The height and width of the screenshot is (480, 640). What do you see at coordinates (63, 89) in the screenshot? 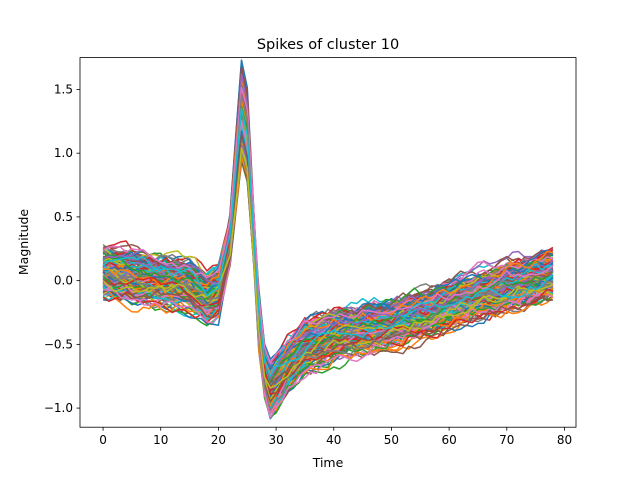
I see `y-tick-label: 1.5` at bounding box center [63, 89].